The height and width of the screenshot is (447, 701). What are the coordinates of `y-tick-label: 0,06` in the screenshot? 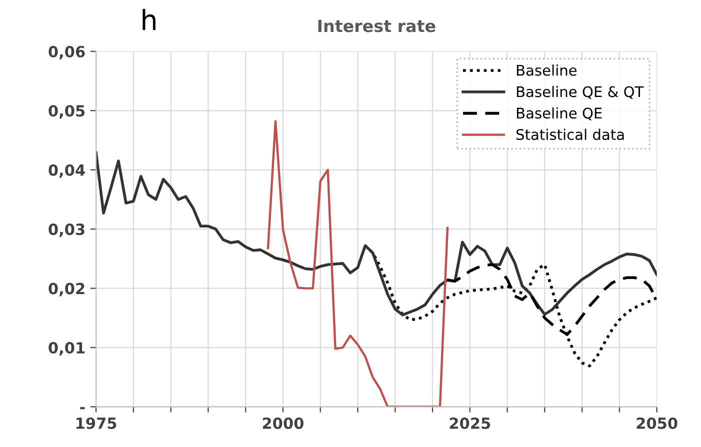 It's located at (66, 53).